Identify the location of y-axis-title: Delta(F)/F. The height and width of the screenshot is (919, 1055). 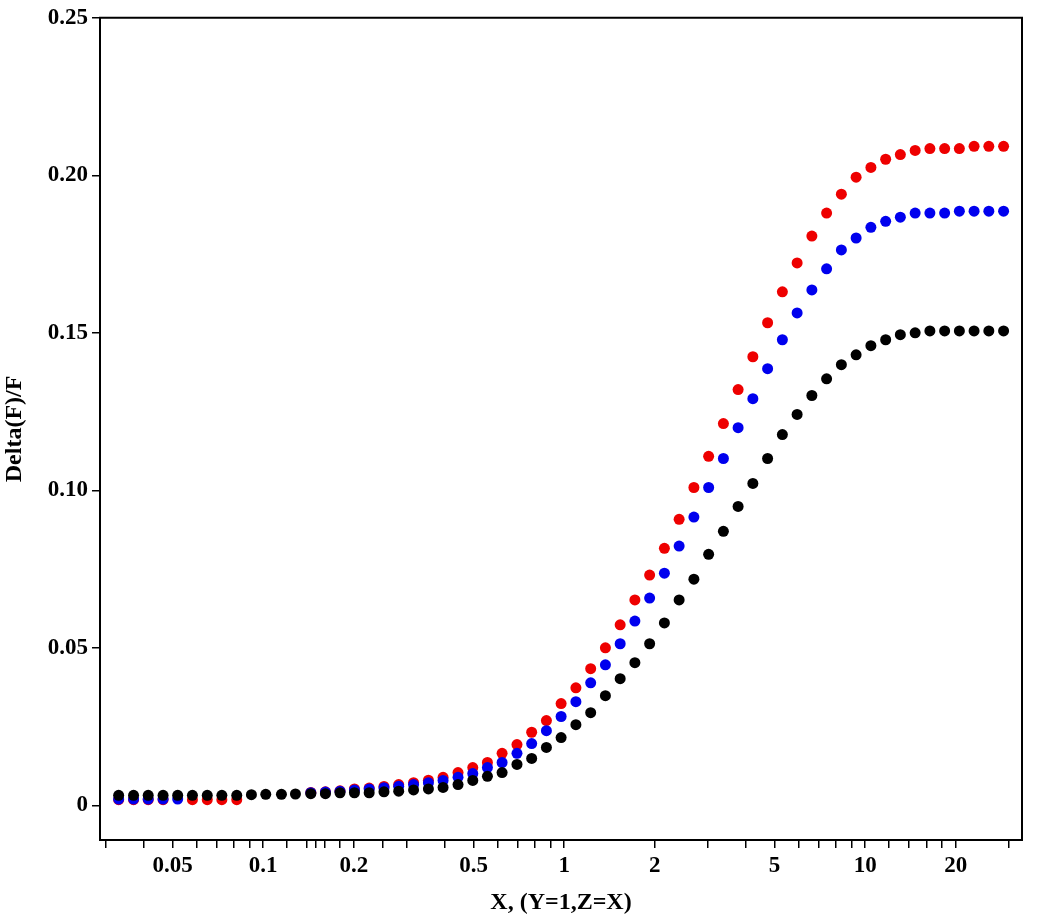
(13, 429).